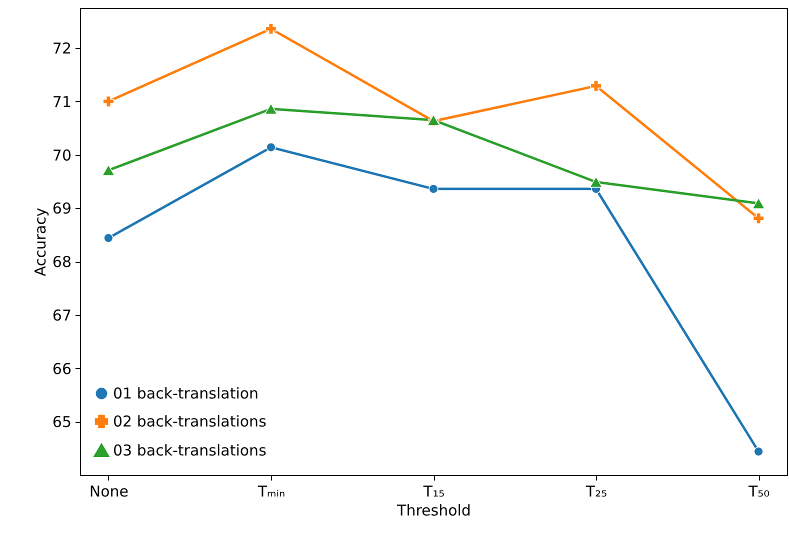  What do you see at coordinates (62, 49) in the screenshot?
I see `y-tick-label: 72` at bounding box center [62, 49].